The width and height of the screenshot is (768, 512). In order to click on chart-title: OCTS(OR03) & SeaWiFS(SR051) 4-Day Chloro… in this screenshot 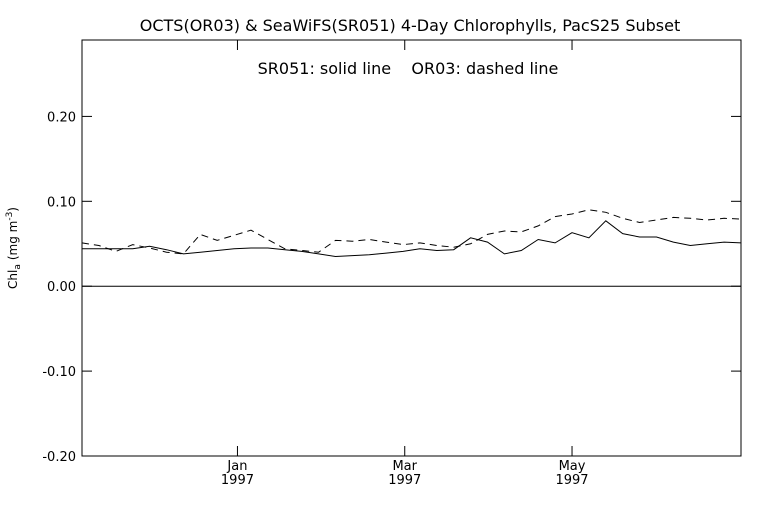, I will do `click(410, 25)`.